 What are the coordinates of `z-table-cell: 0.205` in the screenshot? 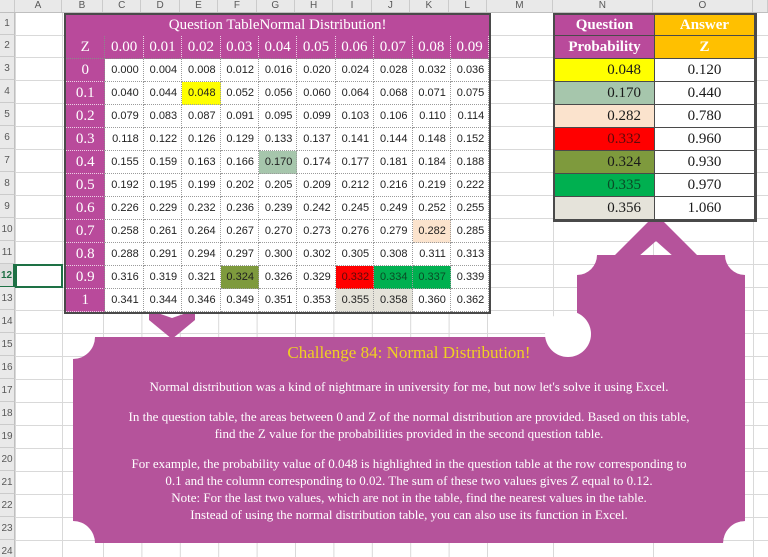 It's located at (278, 185).